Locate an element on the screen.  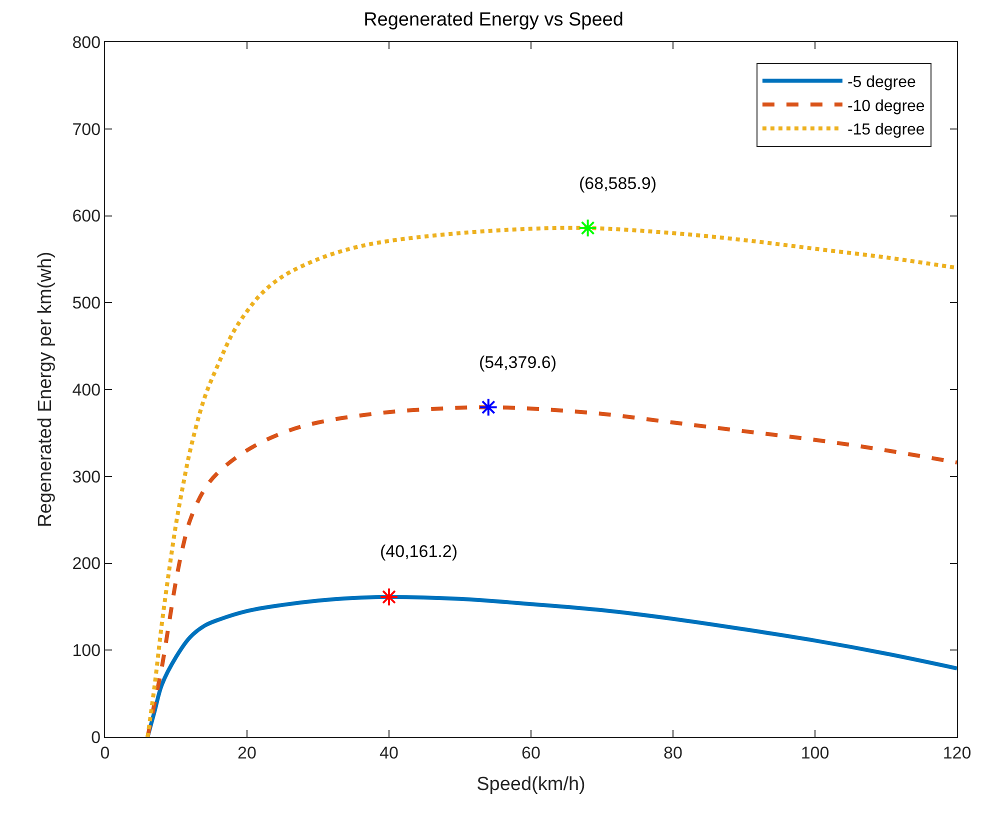
x-axis-title: Speed(km/h) is located at coordinates (531, 785).